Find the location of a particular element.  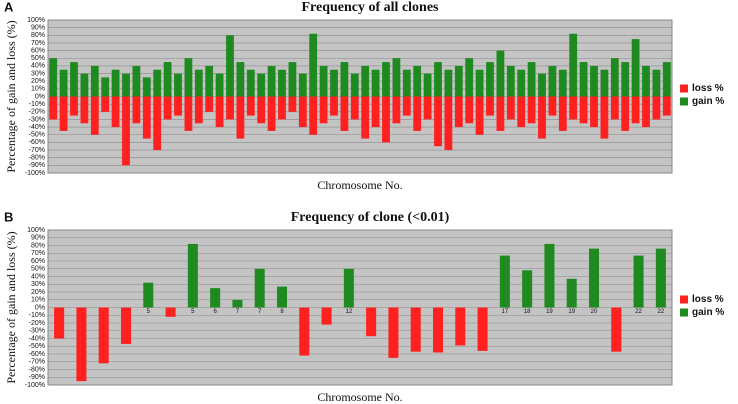

y-tick-label: 30% is located at coordinates (38, 73).